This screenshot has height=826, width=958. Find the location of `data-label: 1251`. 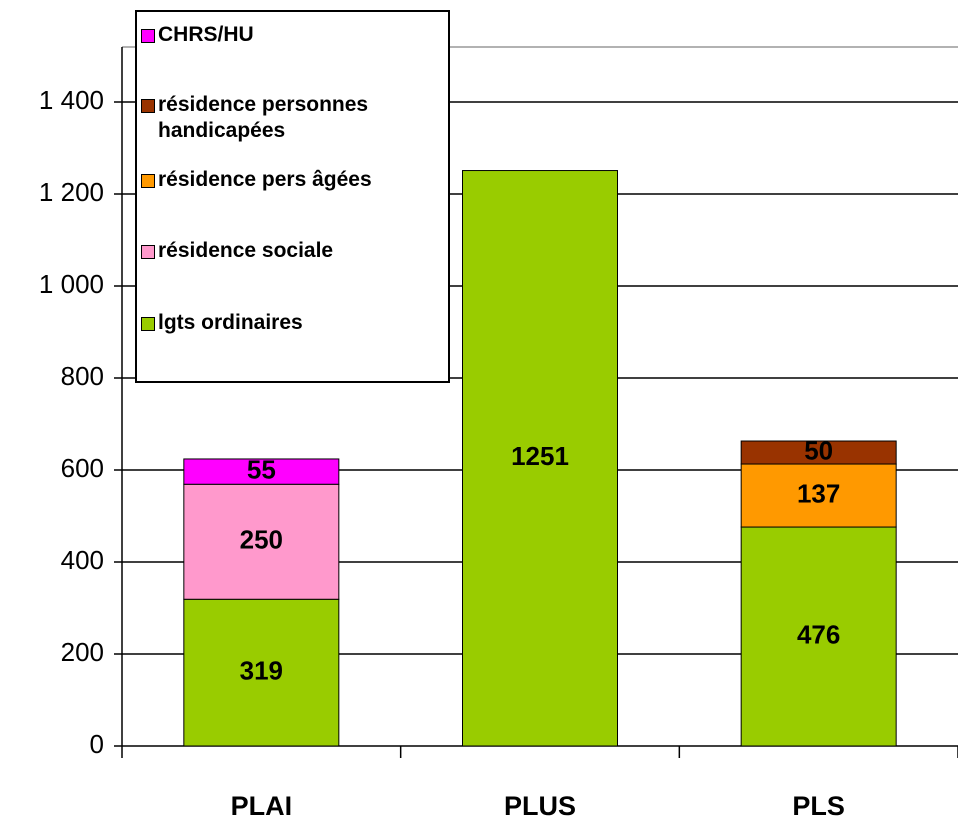

data-label: 1251 is located at coordinates (540, 456).